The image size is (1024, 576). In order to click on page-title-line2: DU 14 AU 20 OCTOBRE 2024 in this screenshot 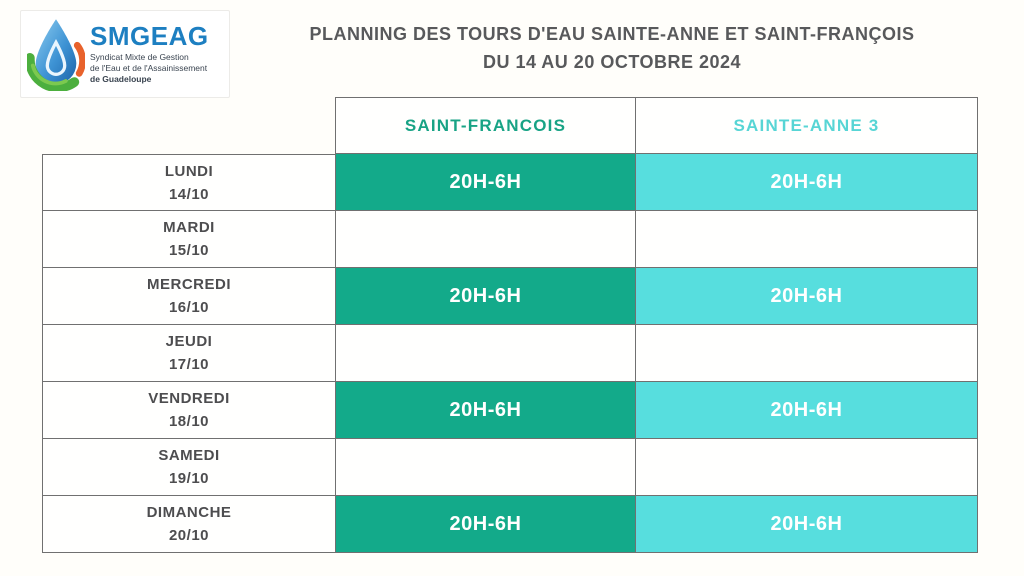, I will do `click(612, 62)`.